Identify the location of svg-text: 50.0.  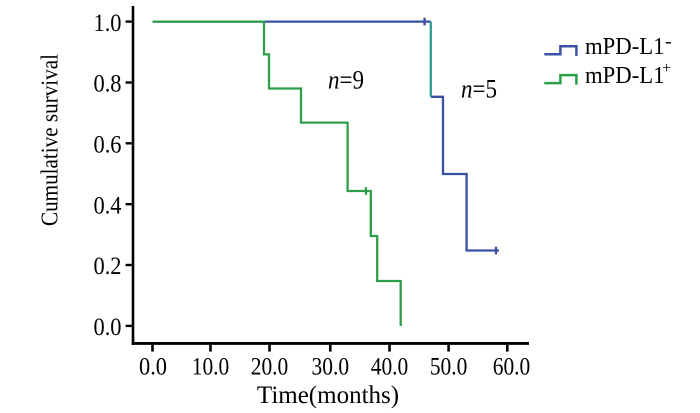
(449, 367).